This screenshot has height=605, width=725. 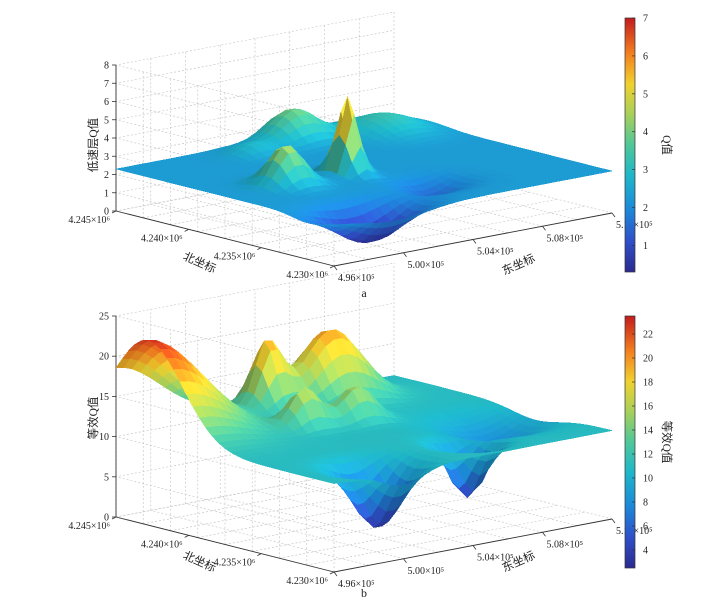 I want to click on panel-label: a, so click(x=364, y=293).